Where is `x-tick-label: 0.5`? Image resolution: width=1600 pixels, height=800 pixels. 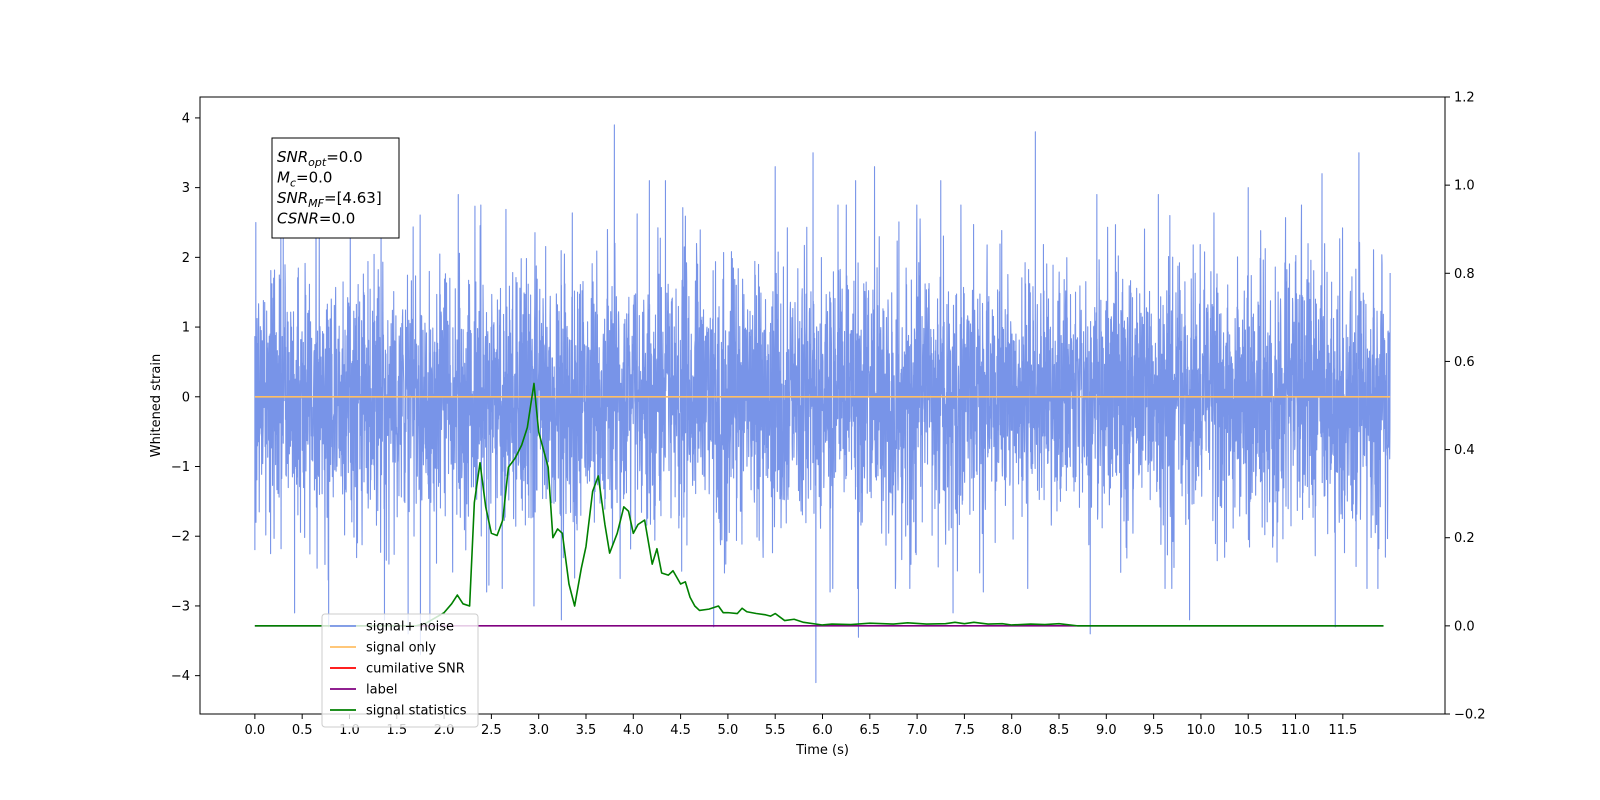
x-tick-label: 0.5 is located at coordinates (302, 730).